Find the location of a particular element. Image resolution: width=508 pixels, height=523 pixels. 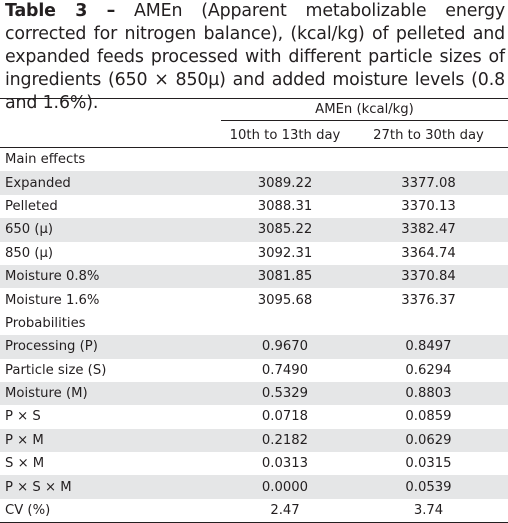

table-row: Processing (P) 0.9670 0.8497 is located at coordinates (254, 347).